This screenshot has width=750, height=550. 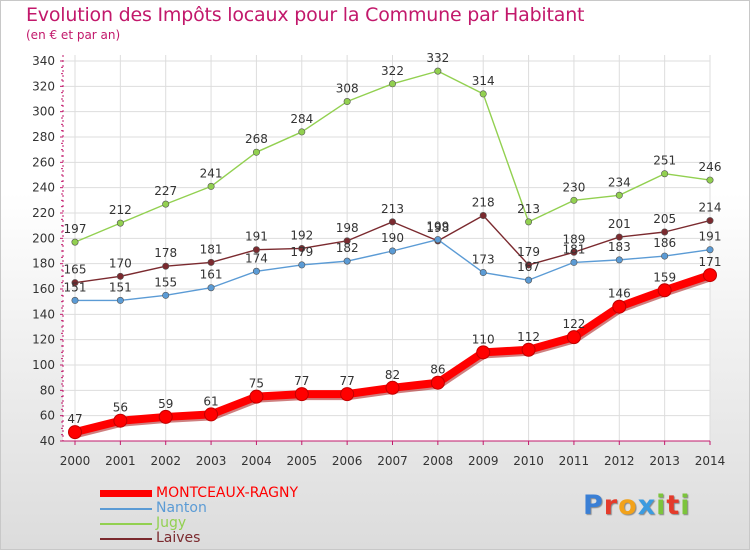 What do you see at coordinates (120, 287) in the screenshot?
I see `data-label: 151` at bounding box center [120, 287].